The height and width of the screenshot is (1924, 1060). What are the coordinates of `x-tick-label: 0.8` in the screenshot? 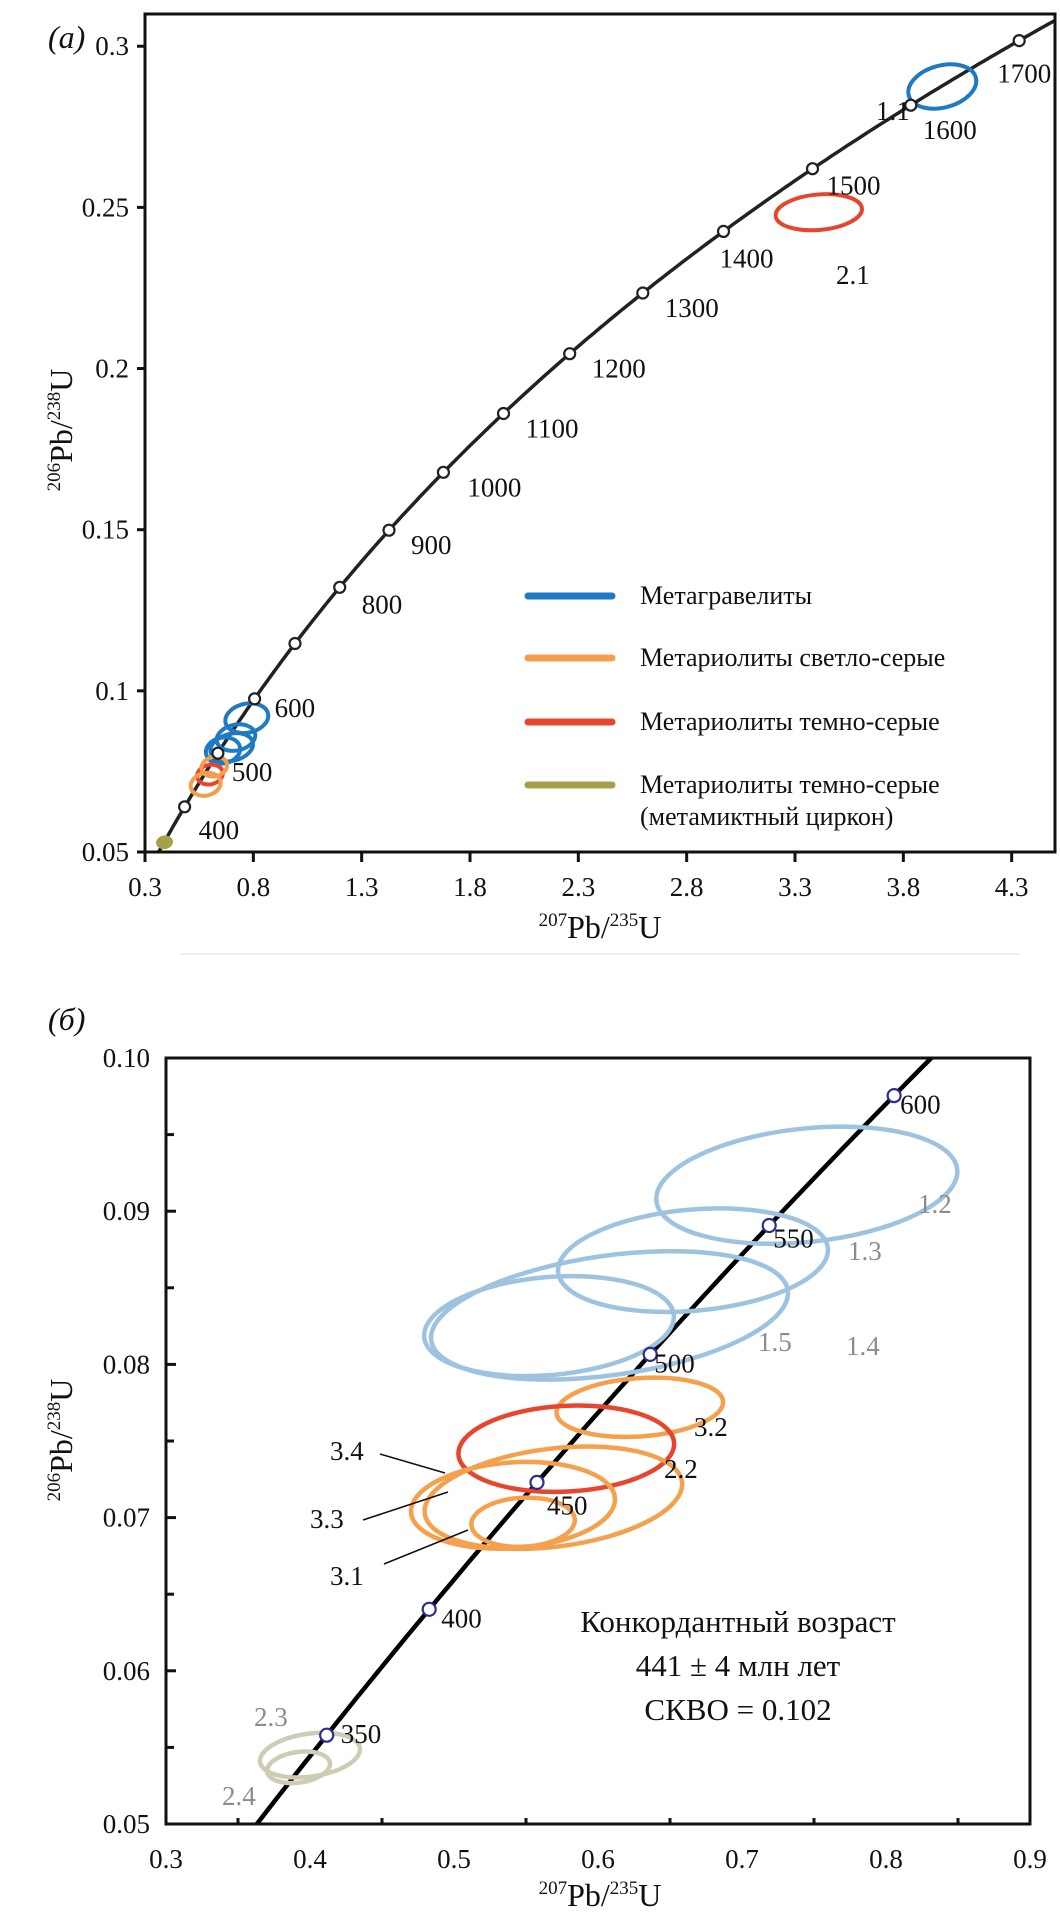 It's located at (253, 887).